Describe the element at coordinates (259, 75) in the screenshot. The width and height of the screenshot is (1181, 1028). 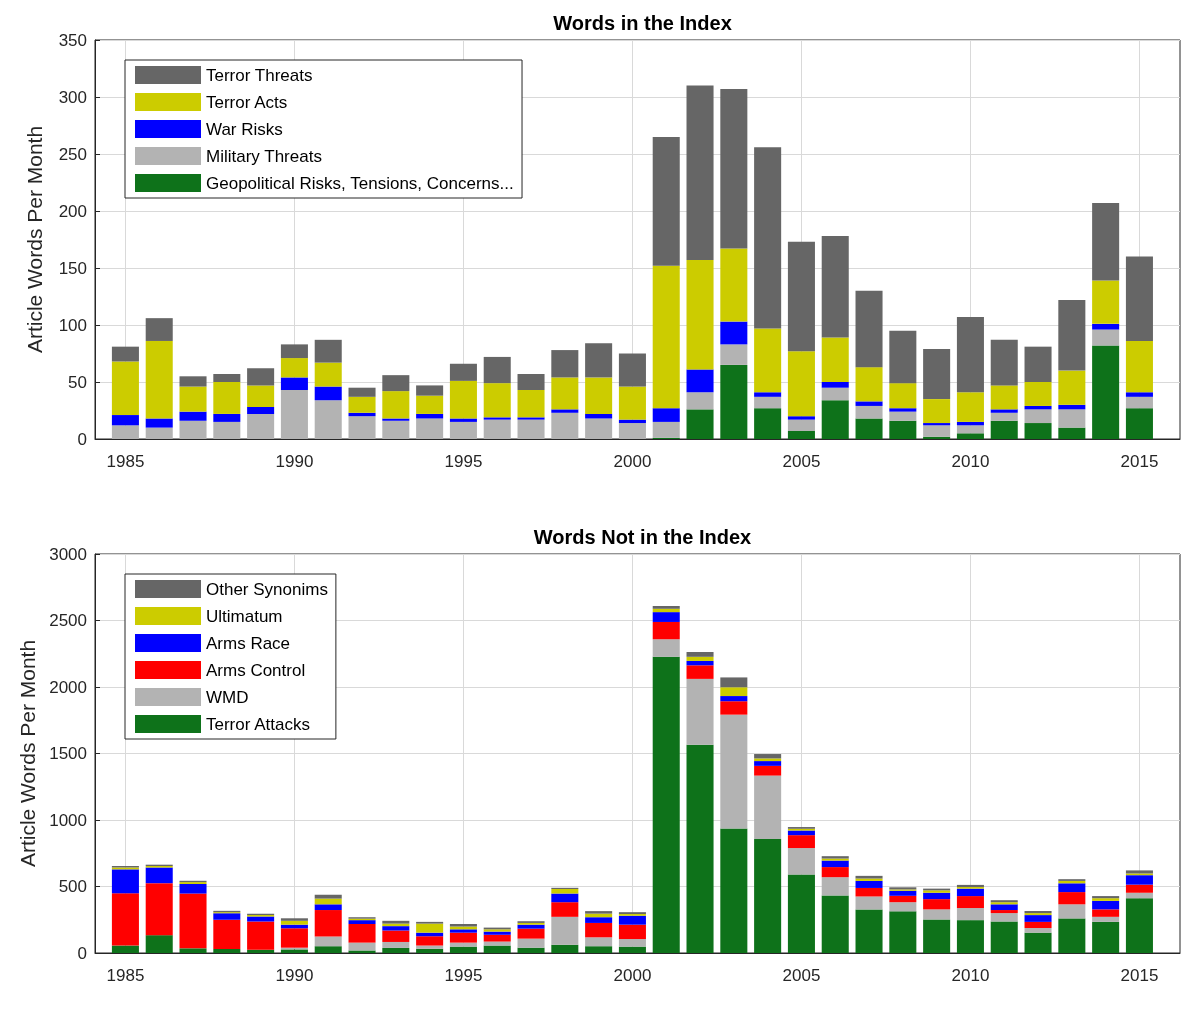
I see `legend-label: Terror Threats` at that location.